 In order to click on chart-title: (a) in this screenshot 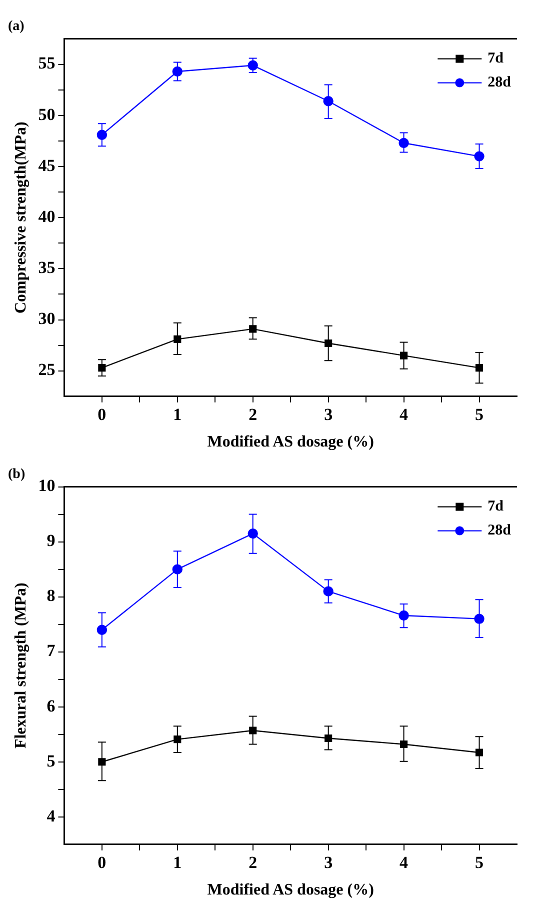, I will do `click(16, 26)`.